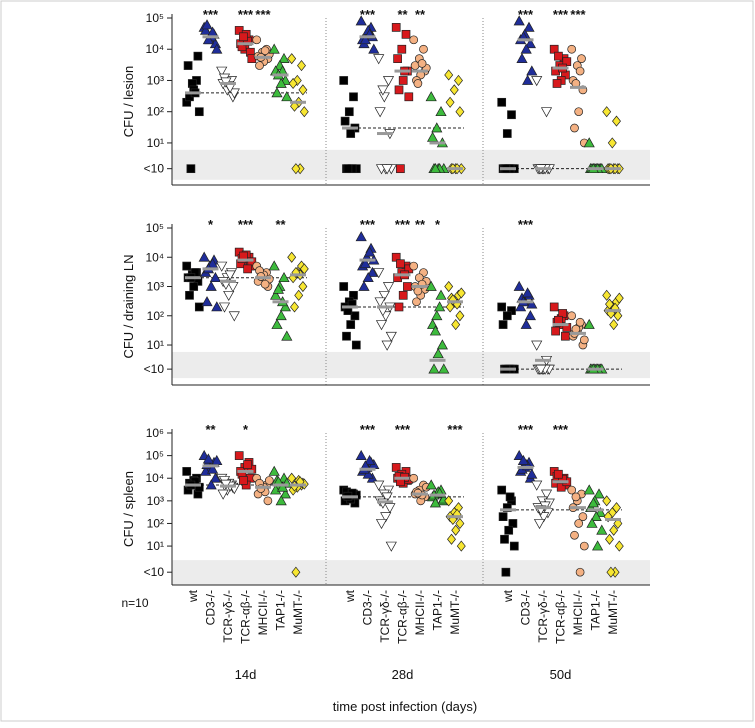 Image resolution: width=755 pixels, height=728 pixels. Describe the element at coordinates (403, 674) in the screenshot. I see `group-label: 28d` at that location.